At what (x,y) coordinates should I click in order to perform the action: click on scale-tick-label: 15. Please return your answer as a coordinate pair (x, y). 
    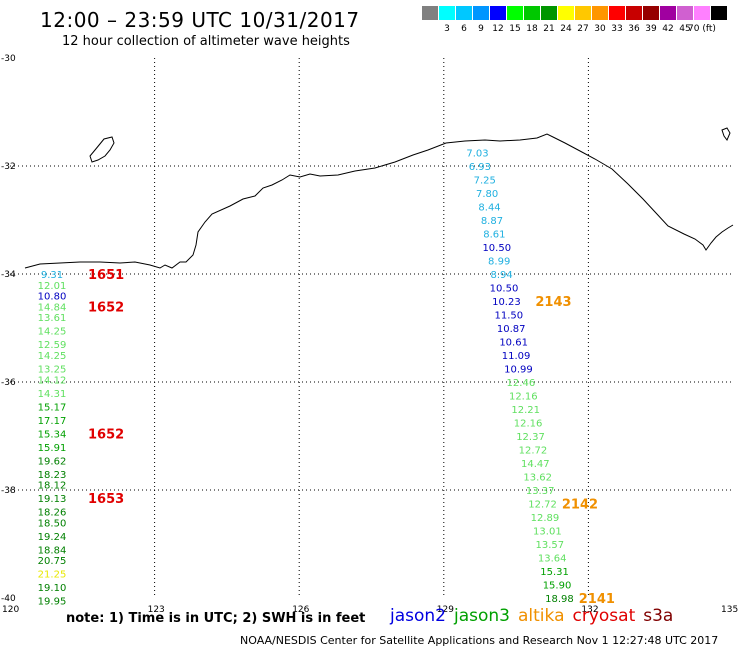
    Looking at the image, I should click on (515, 29).